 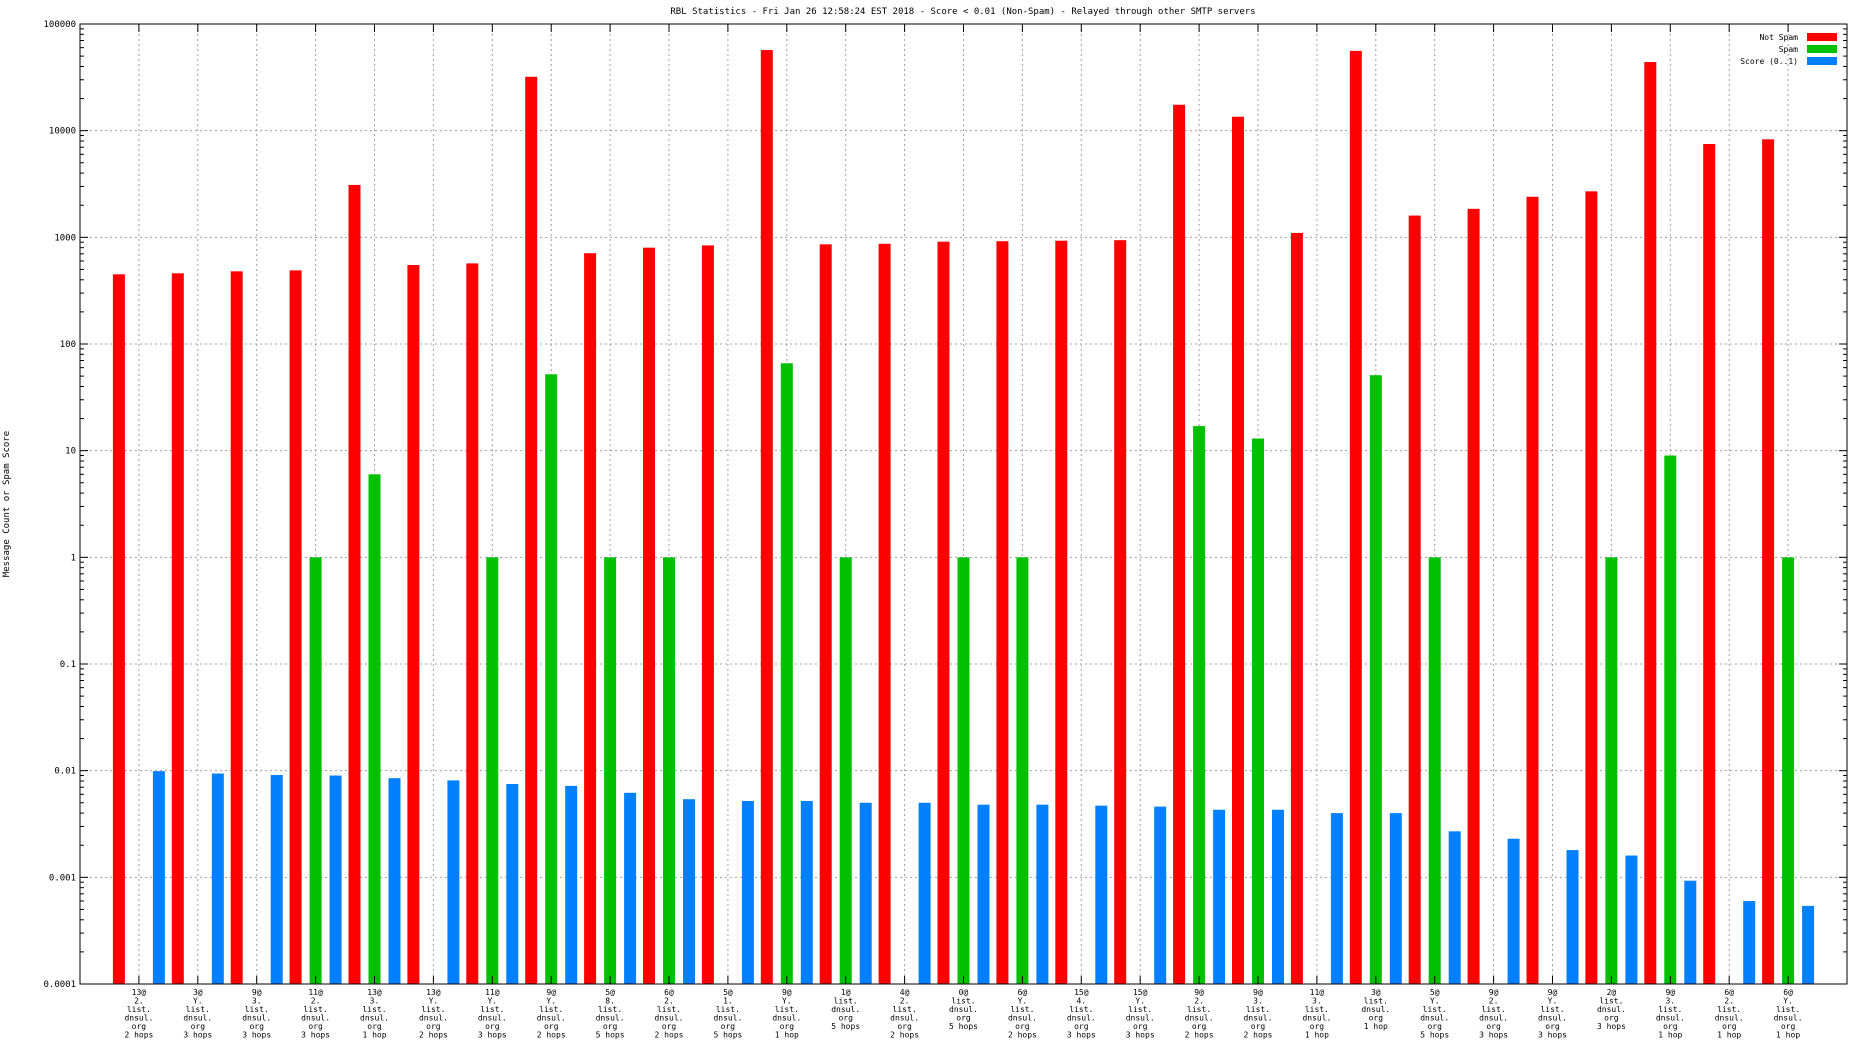 I want to click on x-tick-label: 5@ Y. list. dnsul. org 5 hops, so click(x=1434, y=1014).